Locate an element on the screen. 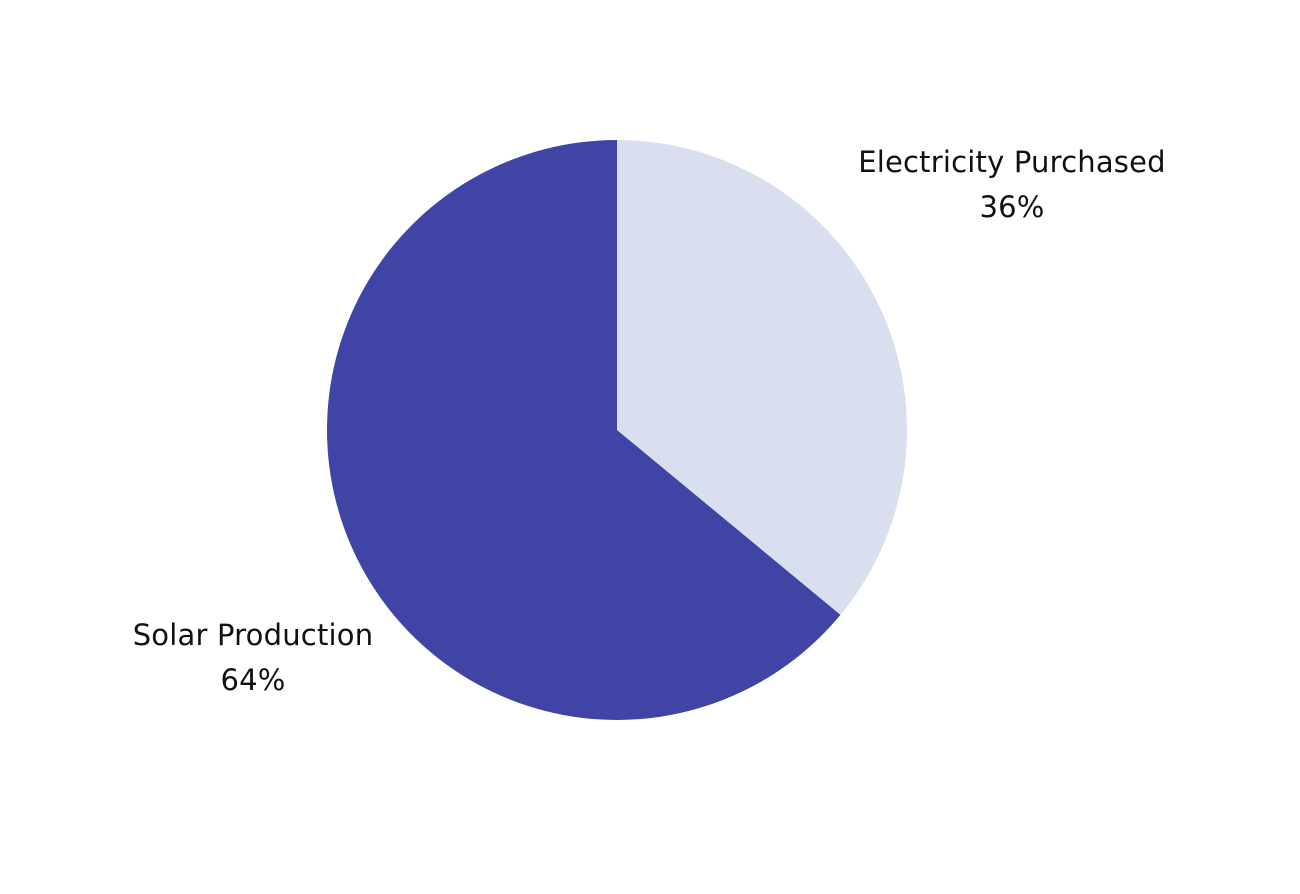  slice-label-name: Electricity Purchased is located at coordinates (1012, 162).